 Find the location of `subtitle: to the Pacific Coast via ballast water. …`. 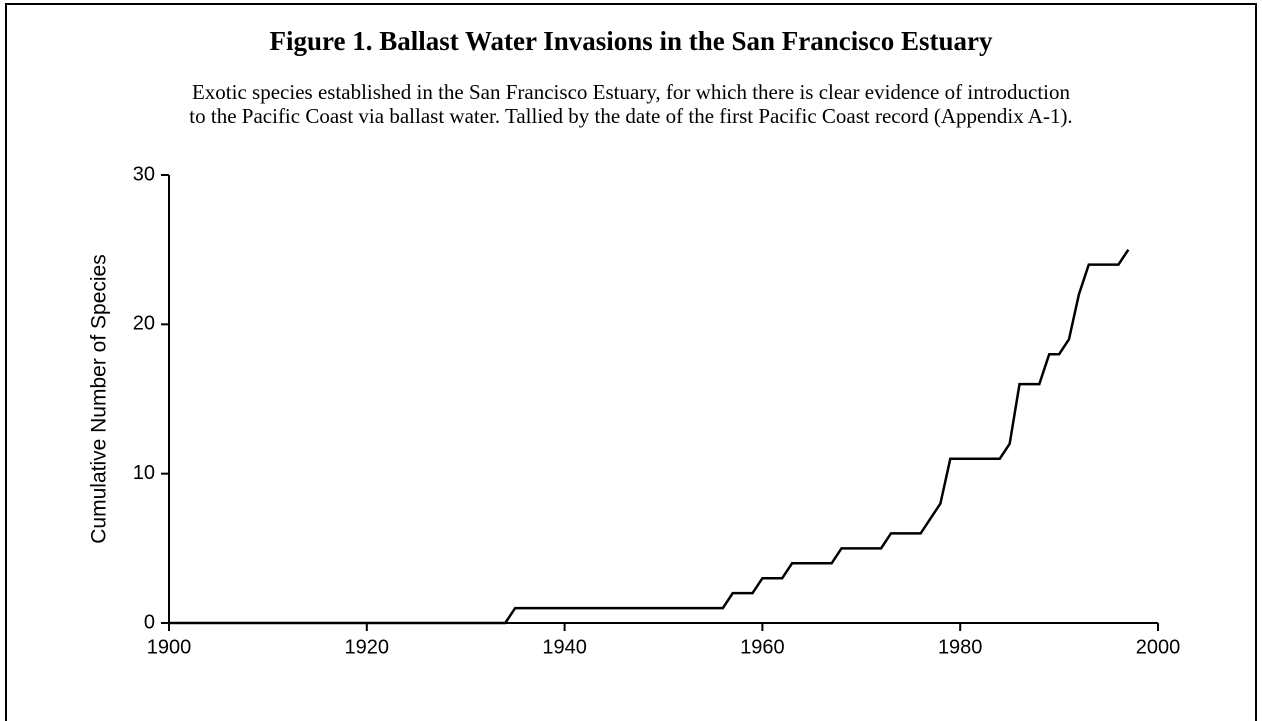

subtitle: to the Pacific Coast via ballast water. … is located at coordinates (630, 116).